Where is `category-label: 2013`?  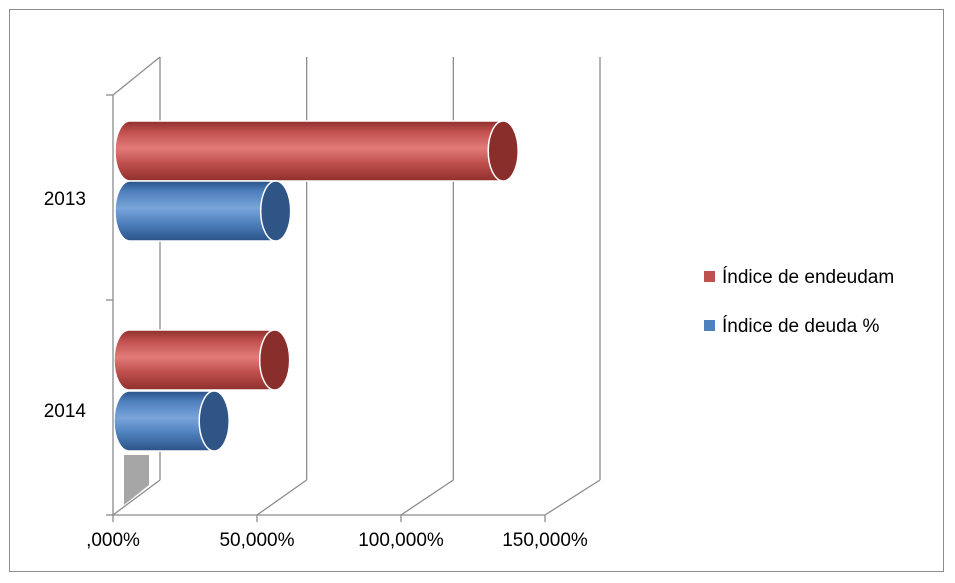
category-label: 2013 is located at coordinates (65, 199).